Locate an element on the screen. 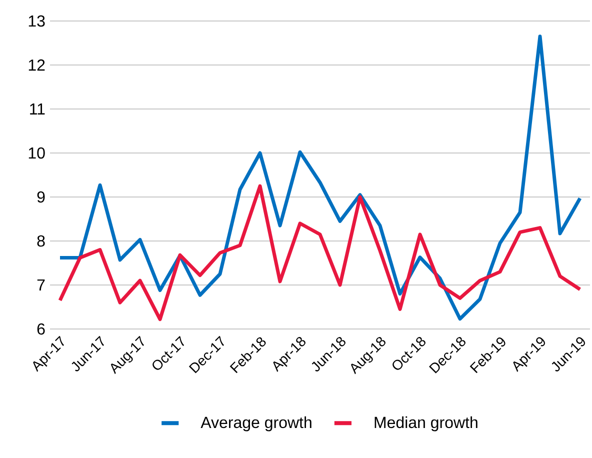 Image resolution: width=592 pixels, height=458 pixels. y-tick-label: 12 is located at coordinates (36, 65).